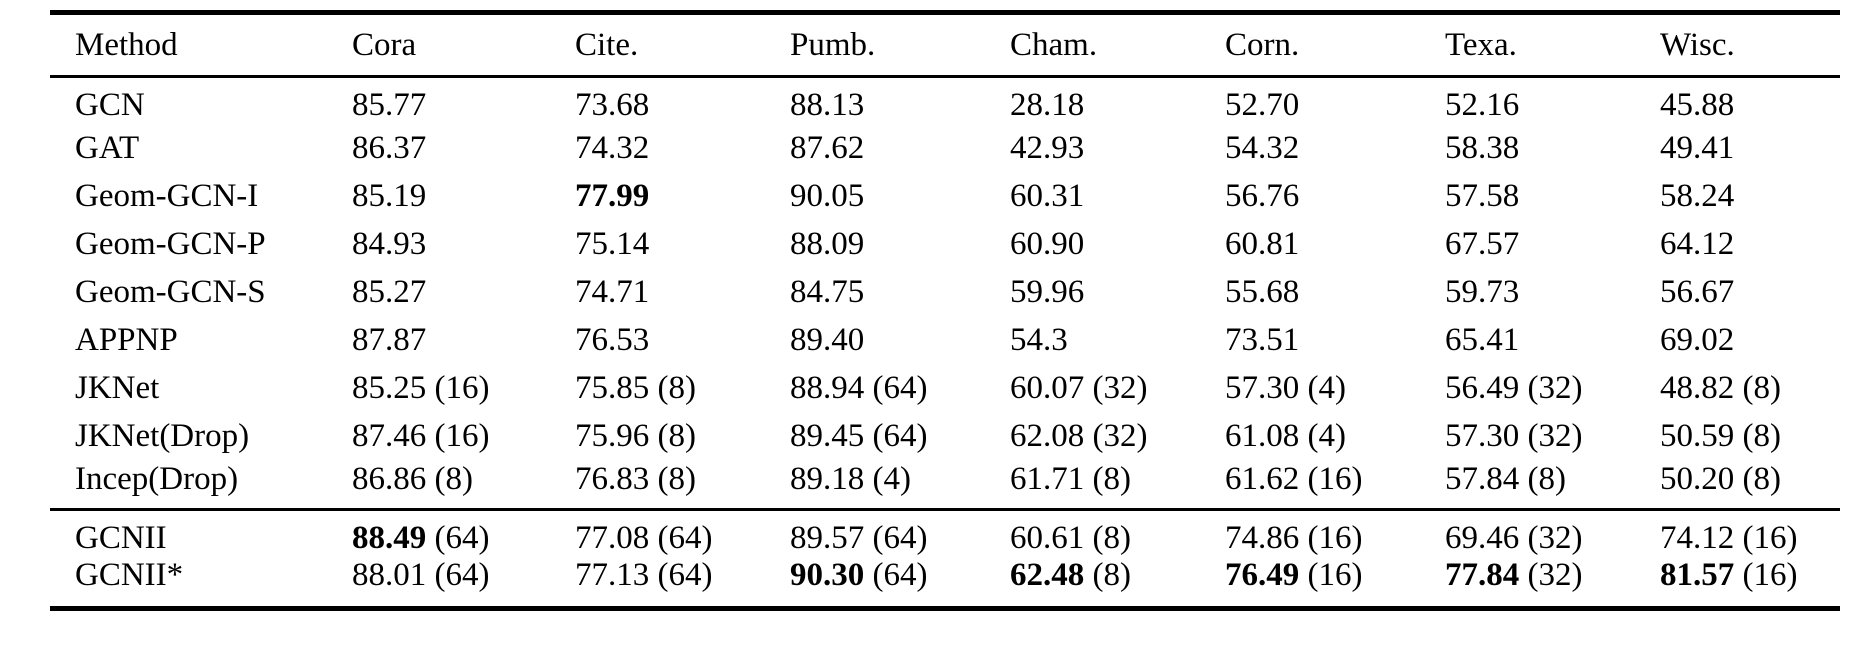  What do you see at coordinates (1262, 537) in the screenshot?
I see `accuracy-value: 74.86` at bounding box center [1262, 537].